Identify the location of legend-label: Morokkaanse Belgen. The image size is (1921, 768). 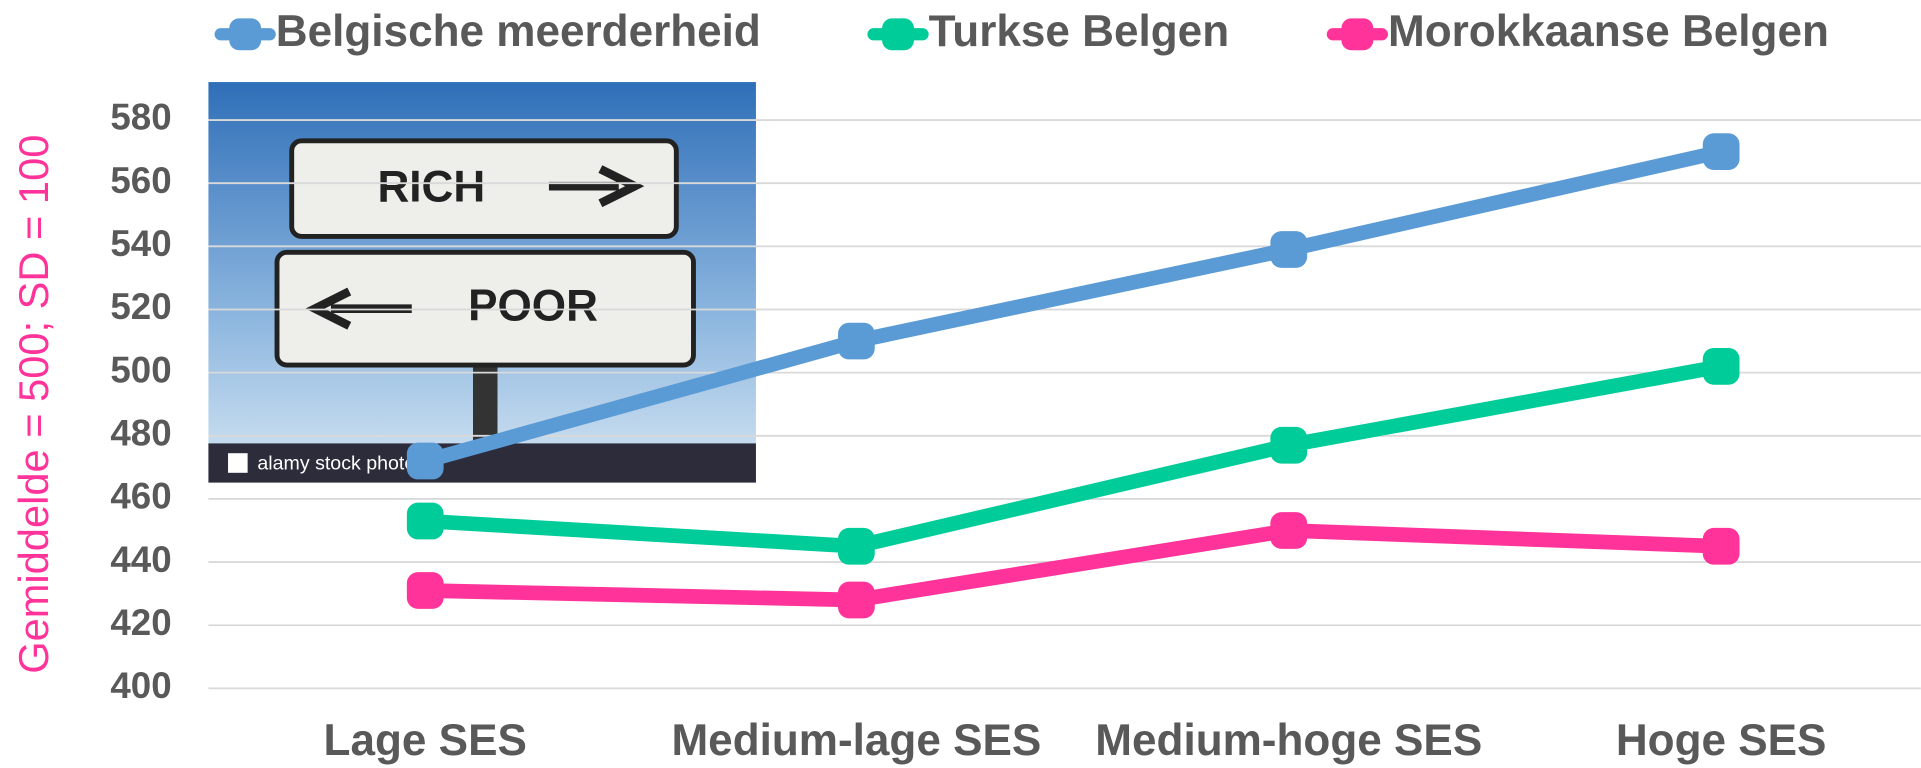
(1608, 31).